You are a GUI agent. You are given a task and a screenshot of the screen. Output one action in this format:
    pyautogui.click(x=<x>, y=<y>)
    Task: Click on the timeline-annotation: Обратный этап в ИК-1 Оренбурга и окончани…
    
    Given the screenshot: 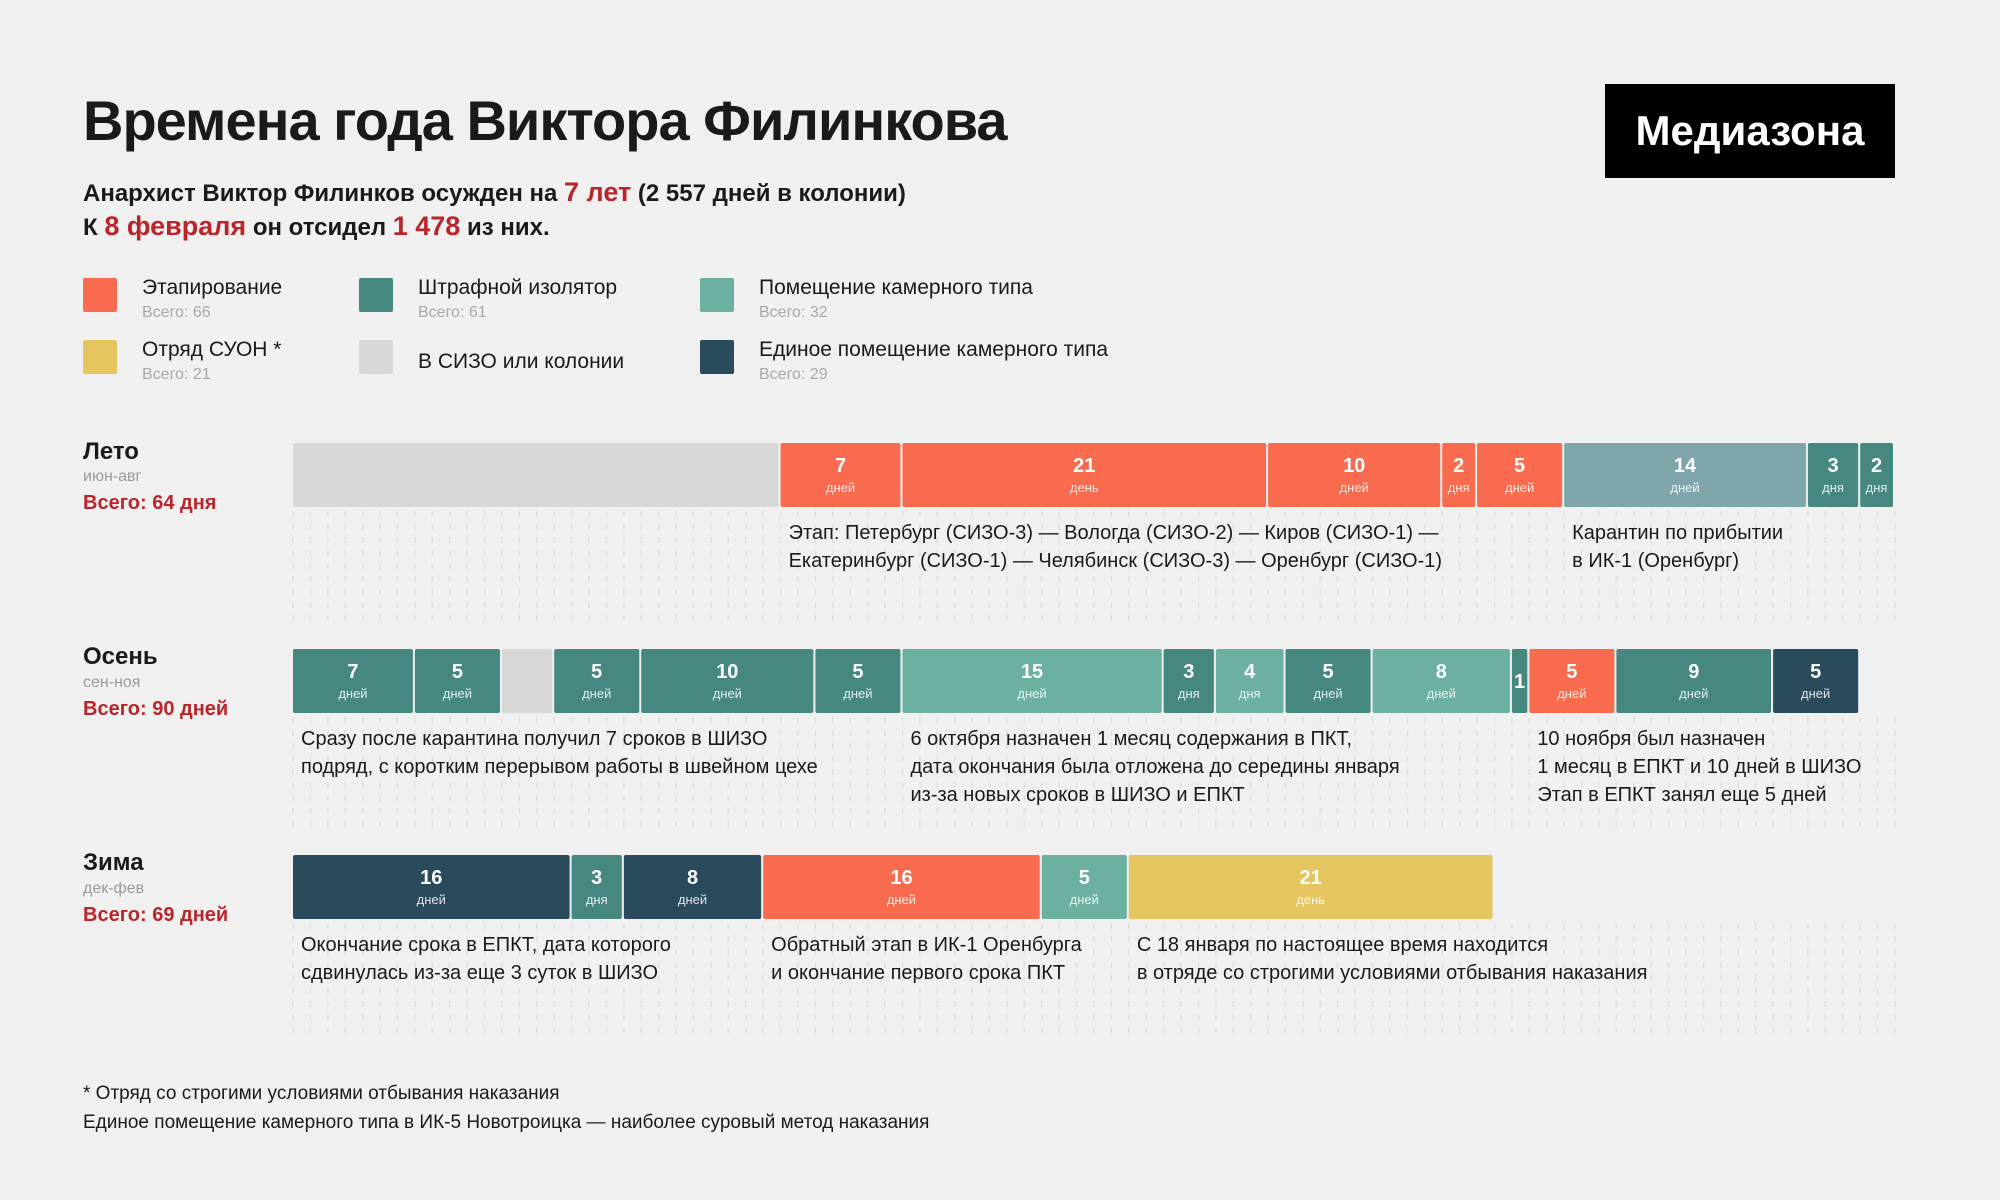 What is the action you would take?
    pyautogui.click(x=926, y=959)
    